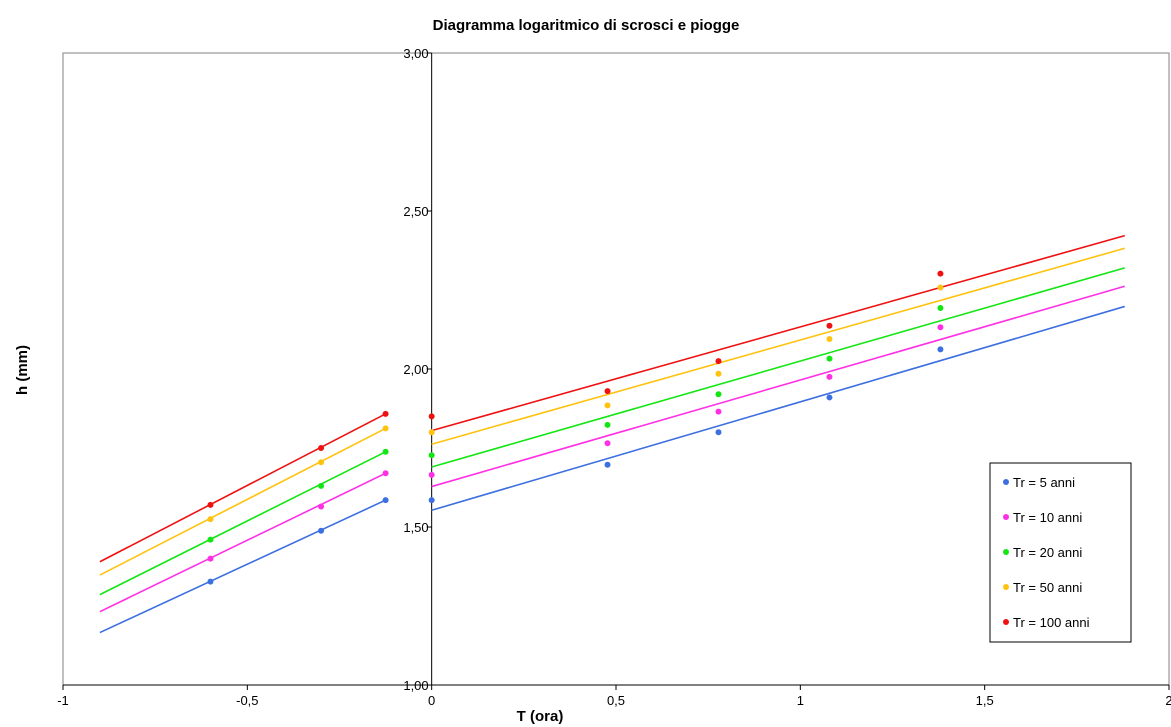  Describe the element at coordinates (415, 211) in the screenshot. I see `y-tick-label: 2,50` at that location.